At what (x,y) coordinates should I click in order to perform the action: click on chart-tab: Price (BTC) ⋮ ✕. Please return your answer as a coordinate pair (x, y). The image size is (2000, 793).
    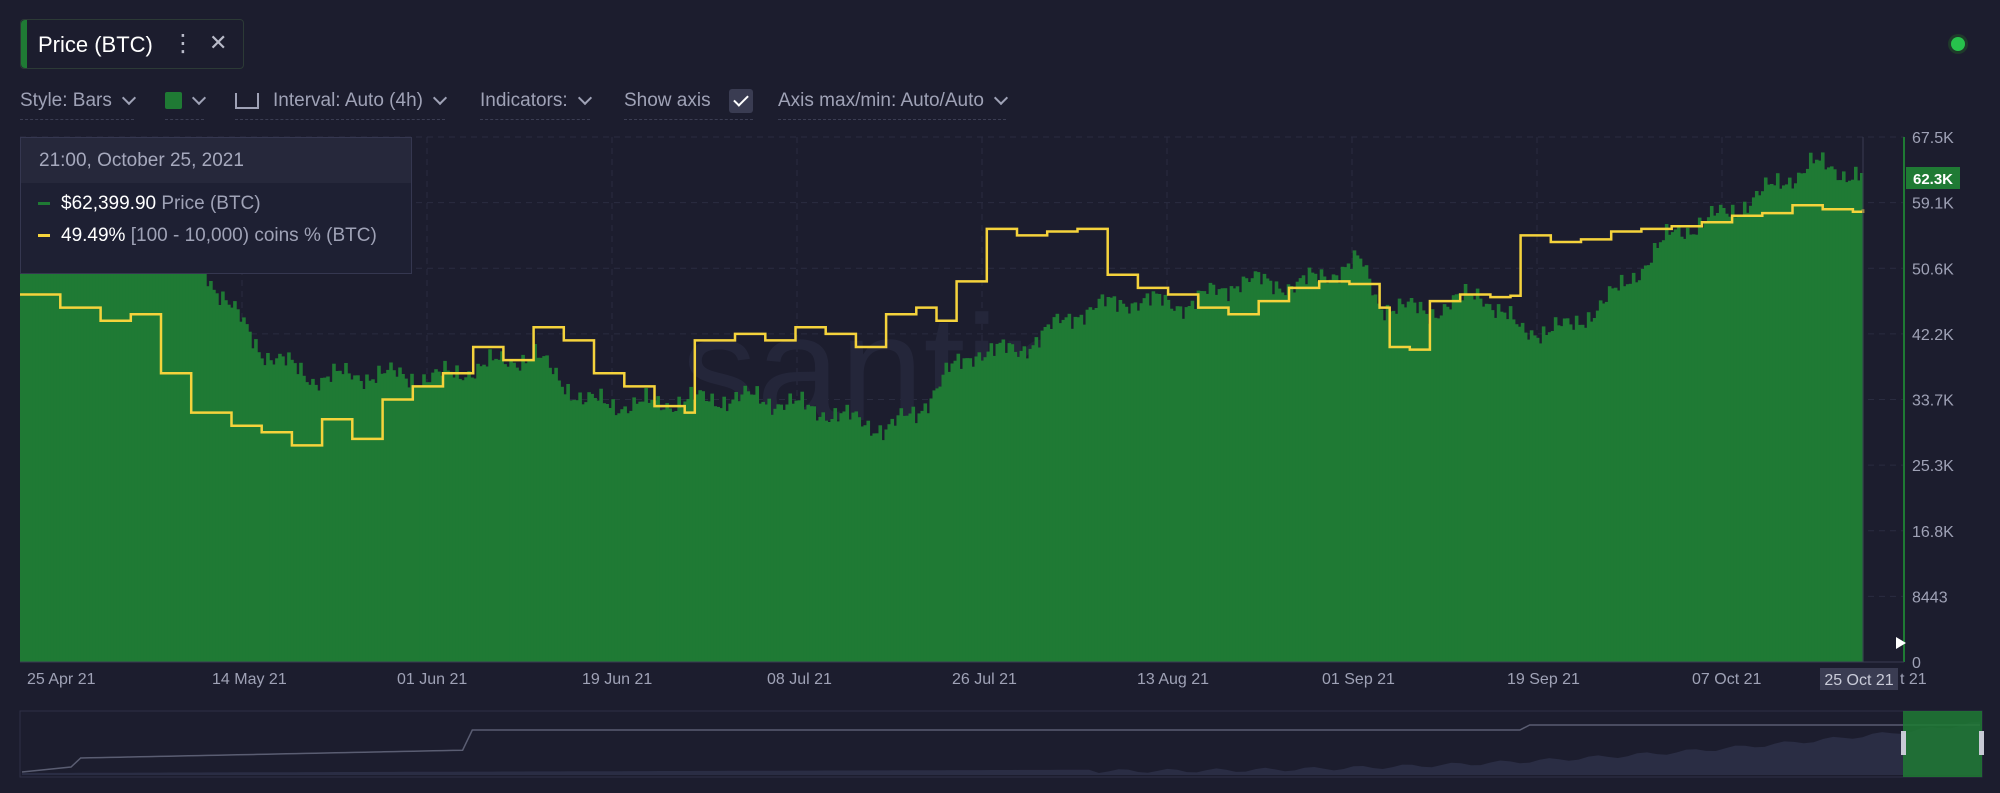
    Looking at the image, I should click on (132, 44).